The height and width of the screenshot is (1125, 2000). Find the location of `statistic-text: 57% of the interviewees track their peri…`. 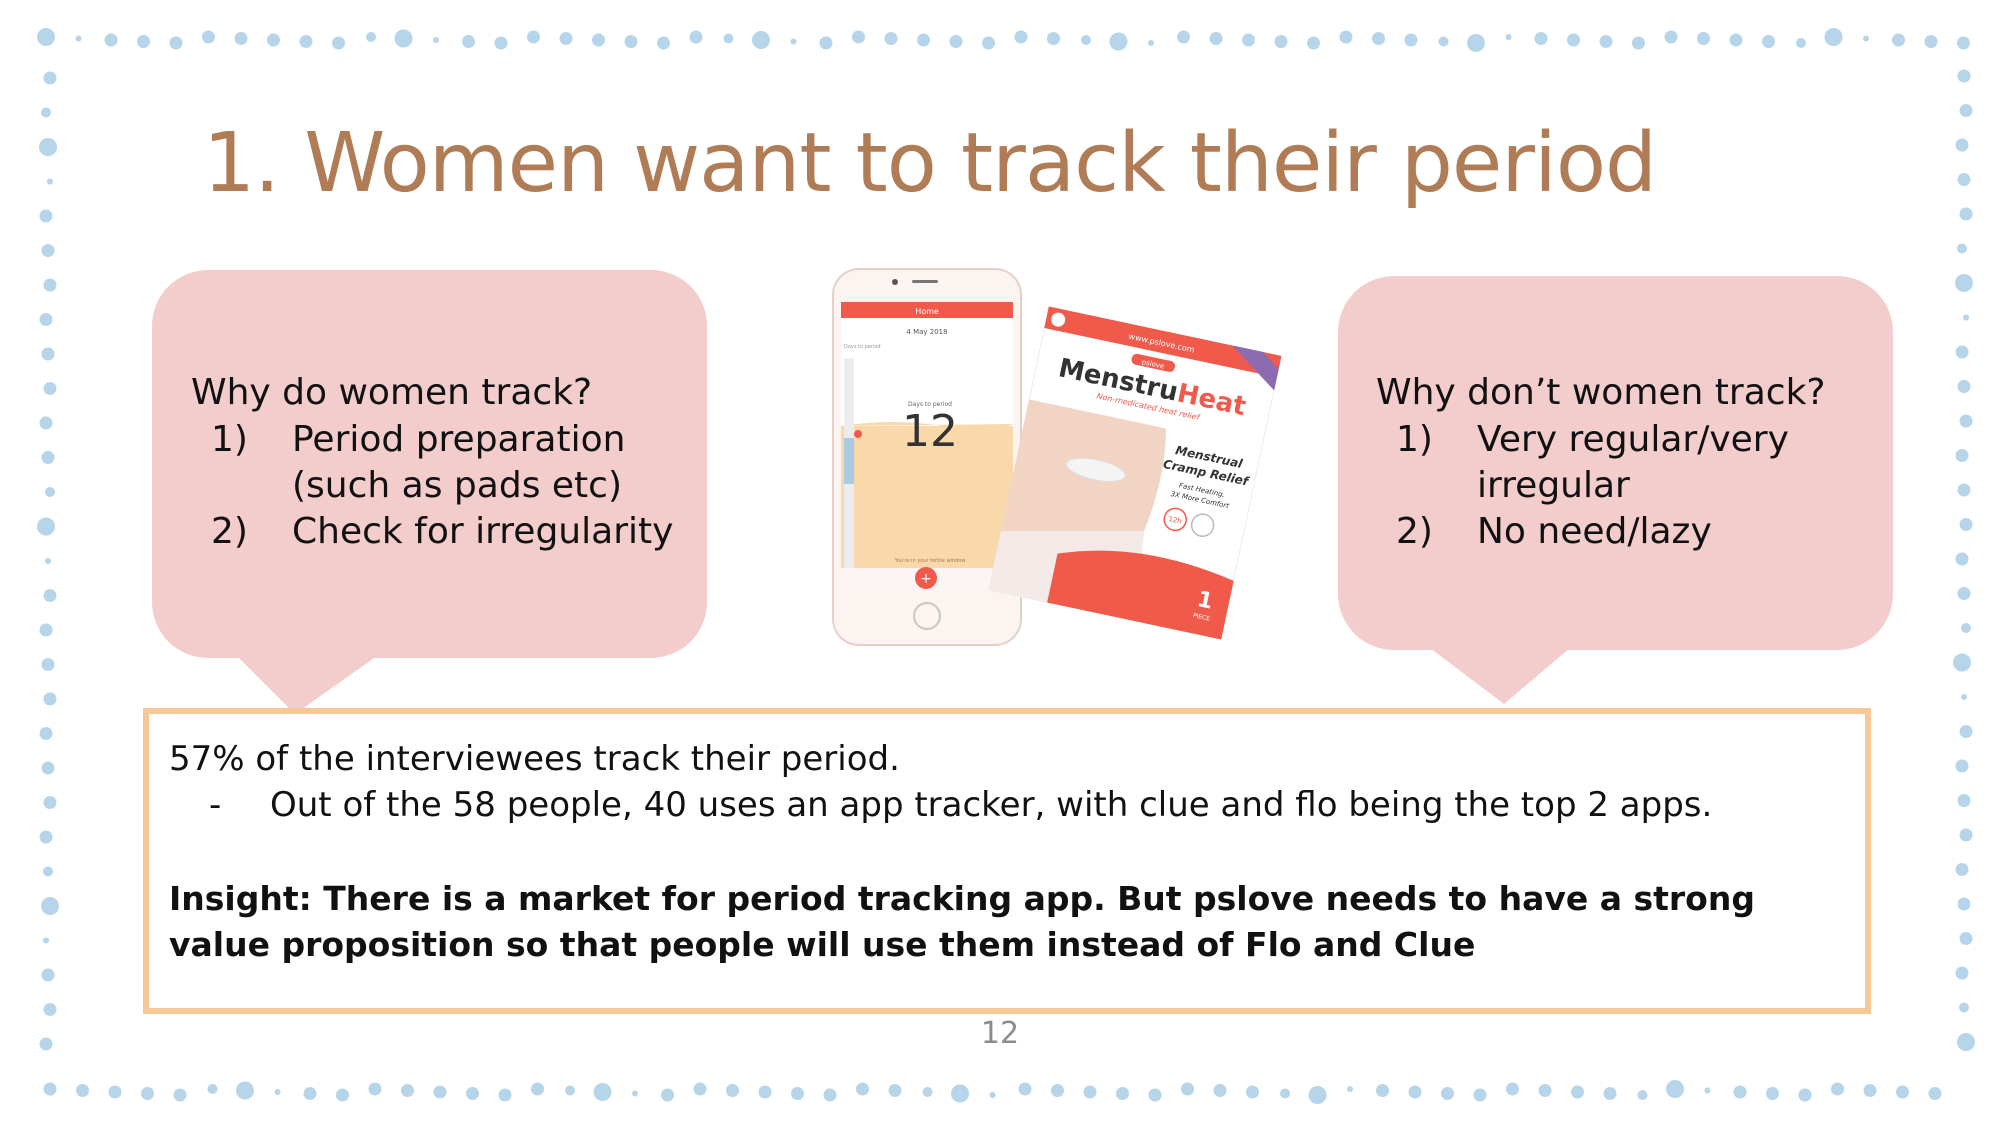

statistic-text: 57% of the interviewees track their peri… is located at coordinates (534, 759).